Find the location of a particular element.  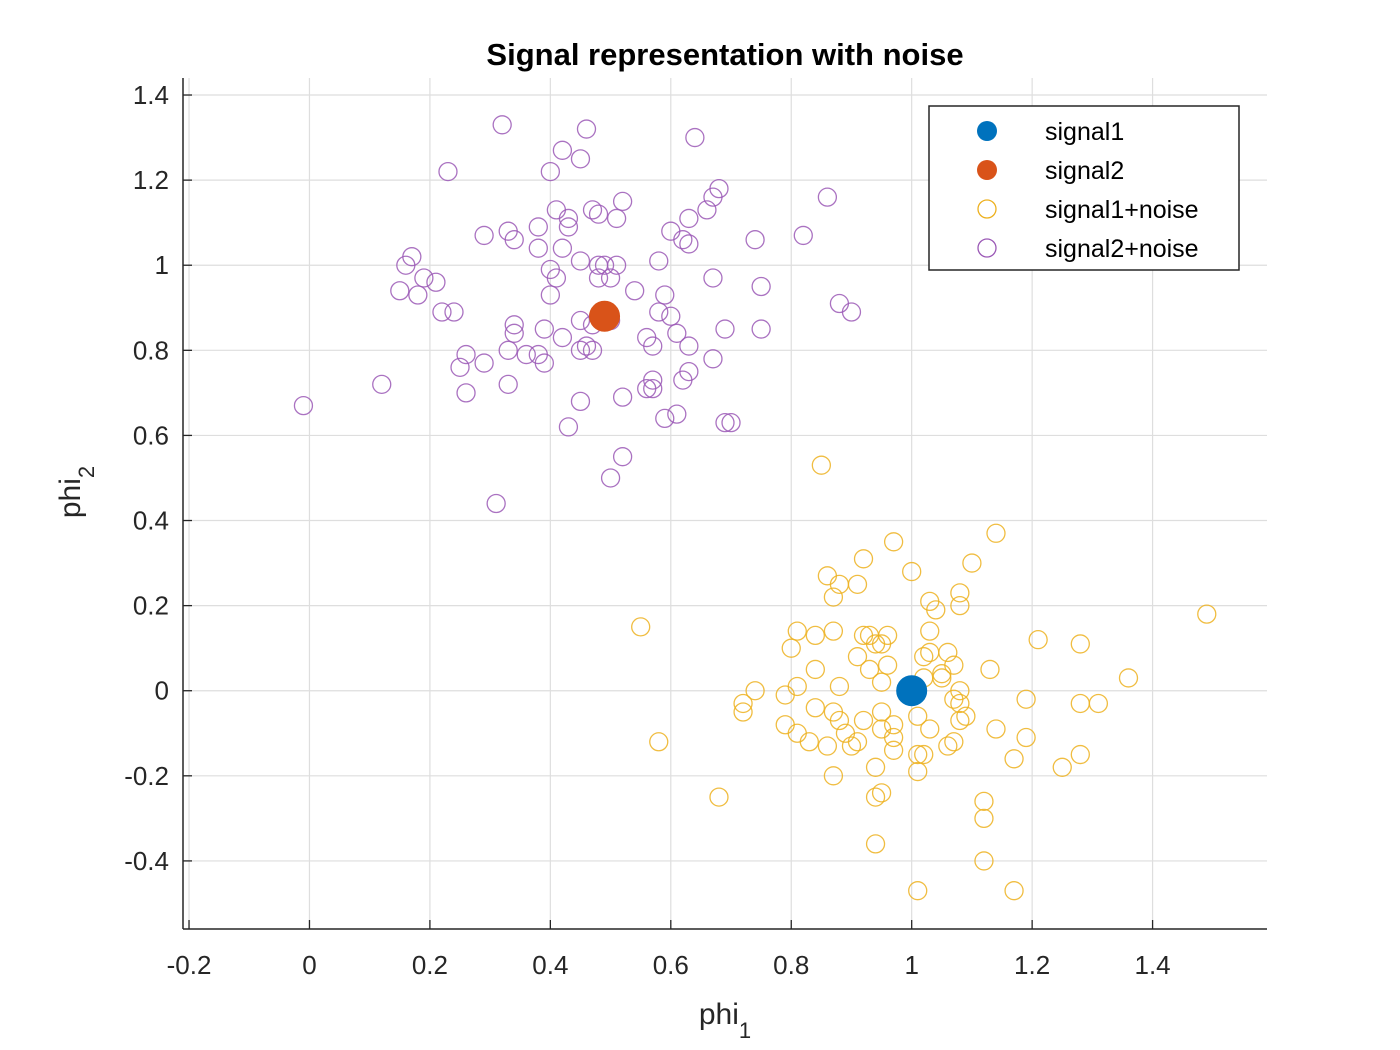

y-tick-label: 1.4 is located at coordinates (151, 95).